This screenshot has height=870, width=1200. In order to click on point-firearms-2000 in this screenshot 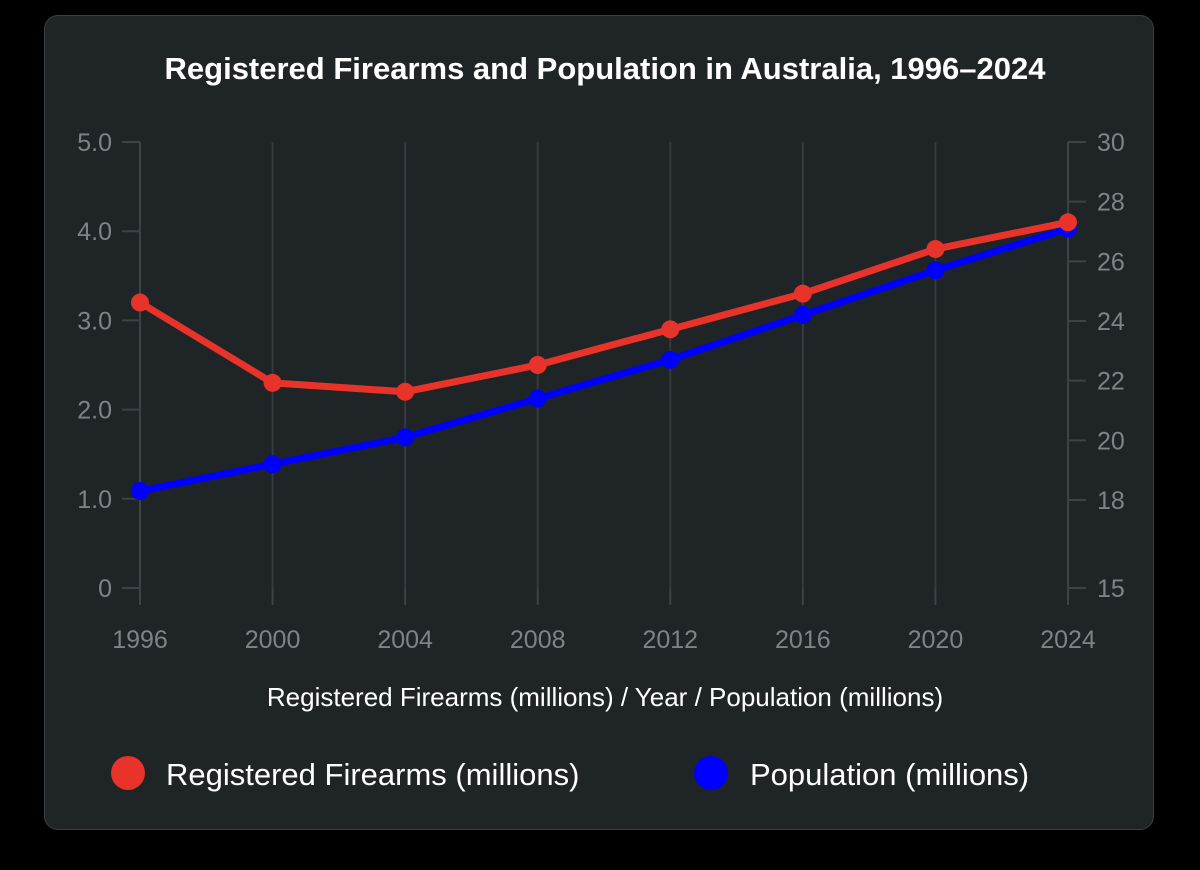, I will do `click(272, 382)`.